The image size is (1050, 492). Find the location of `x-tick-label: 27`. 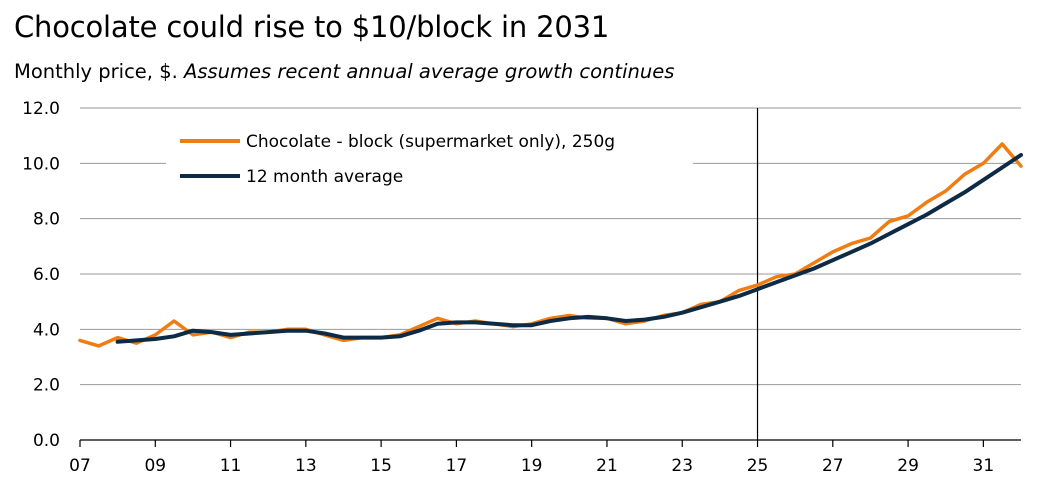

x-tick-label: 27 is located at coordinates (833, 466).